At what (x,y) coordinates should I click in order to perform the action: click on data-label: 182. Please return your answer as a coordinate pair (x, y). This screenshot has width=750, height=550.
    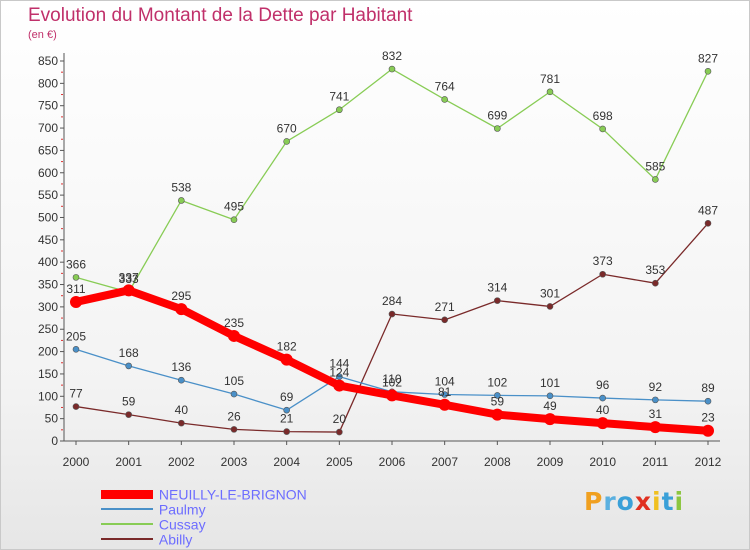
    Looking at the image, I should click on (287, 347).